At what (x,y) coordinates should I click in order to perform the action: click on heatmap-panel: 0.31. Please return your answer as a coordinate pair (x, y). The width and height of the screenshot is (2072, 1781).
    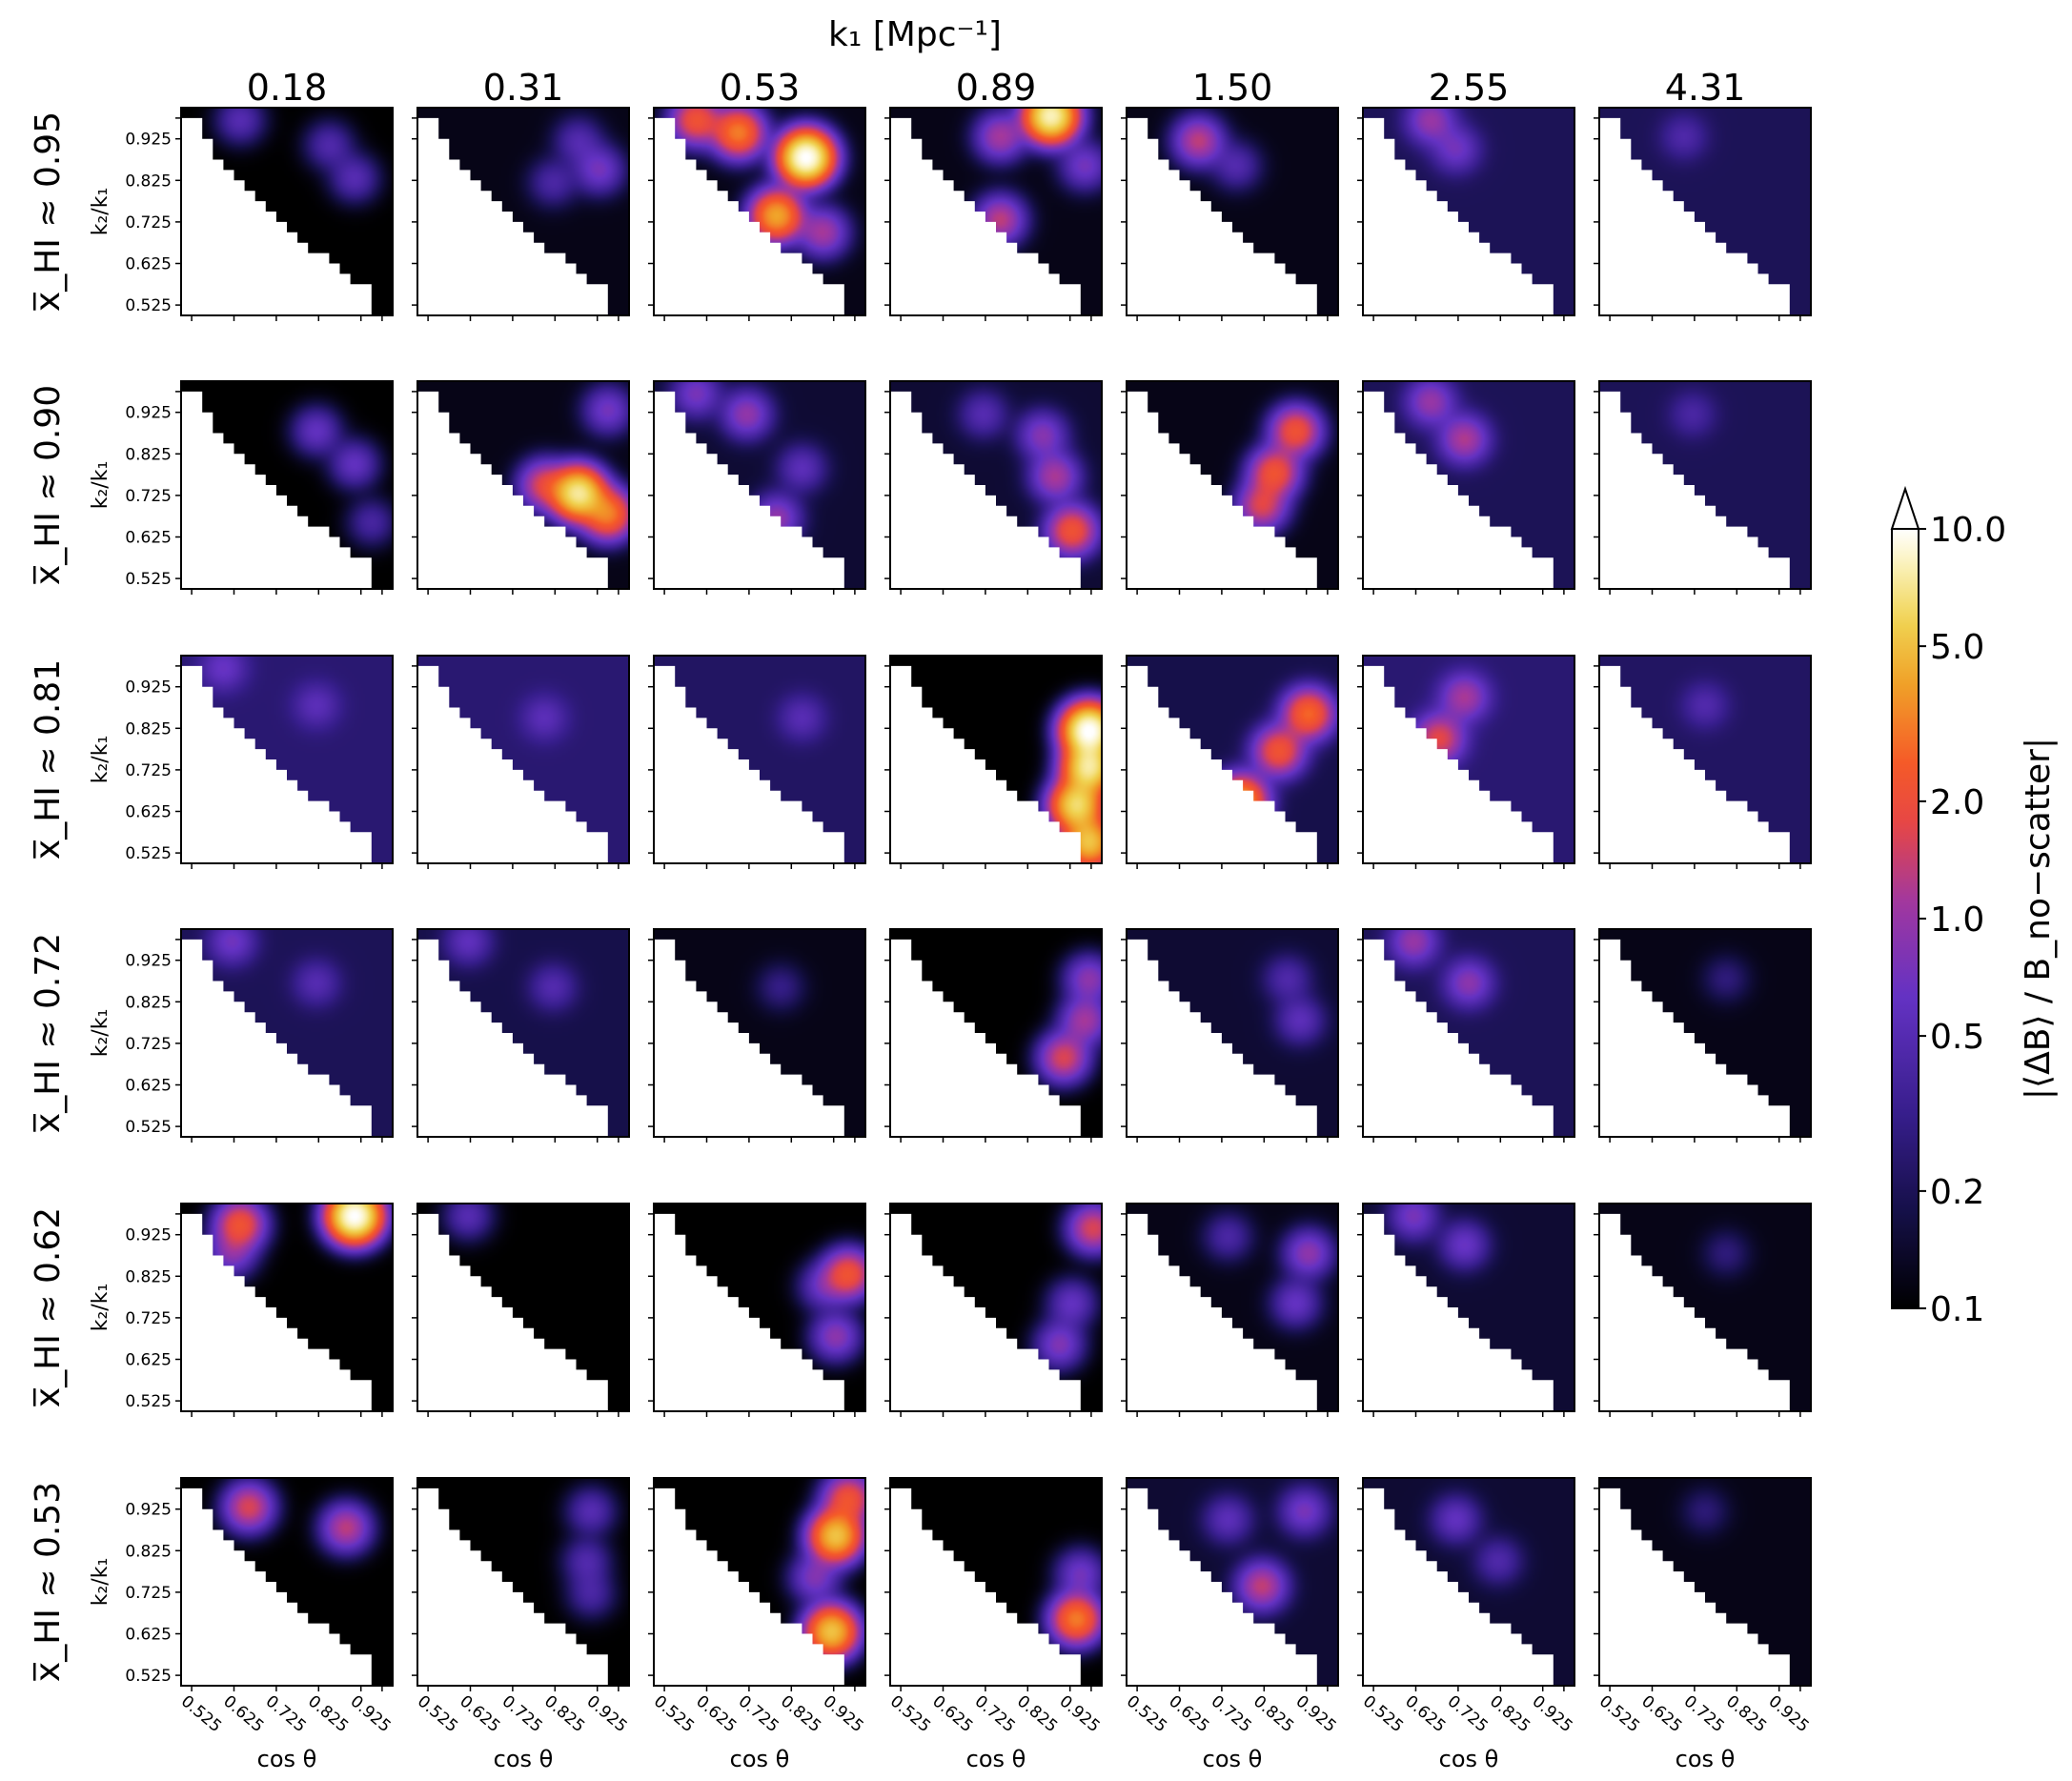
    Looking at the image, I should click on (521, 194).